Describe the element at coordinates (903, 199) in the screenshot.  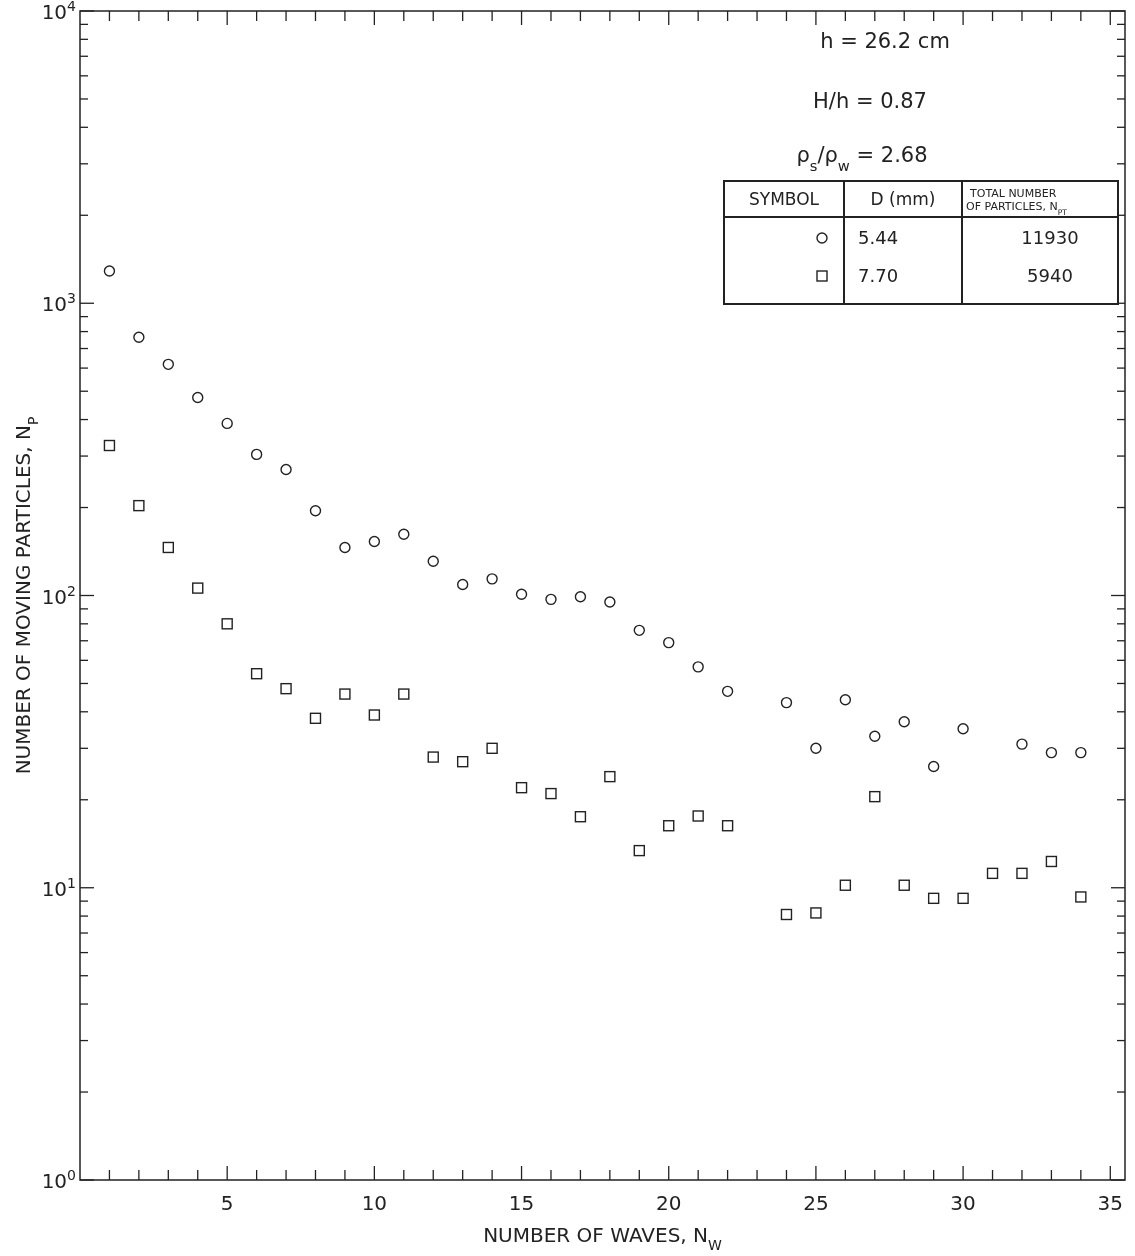
I see `annotation: D (mm)` at that location.